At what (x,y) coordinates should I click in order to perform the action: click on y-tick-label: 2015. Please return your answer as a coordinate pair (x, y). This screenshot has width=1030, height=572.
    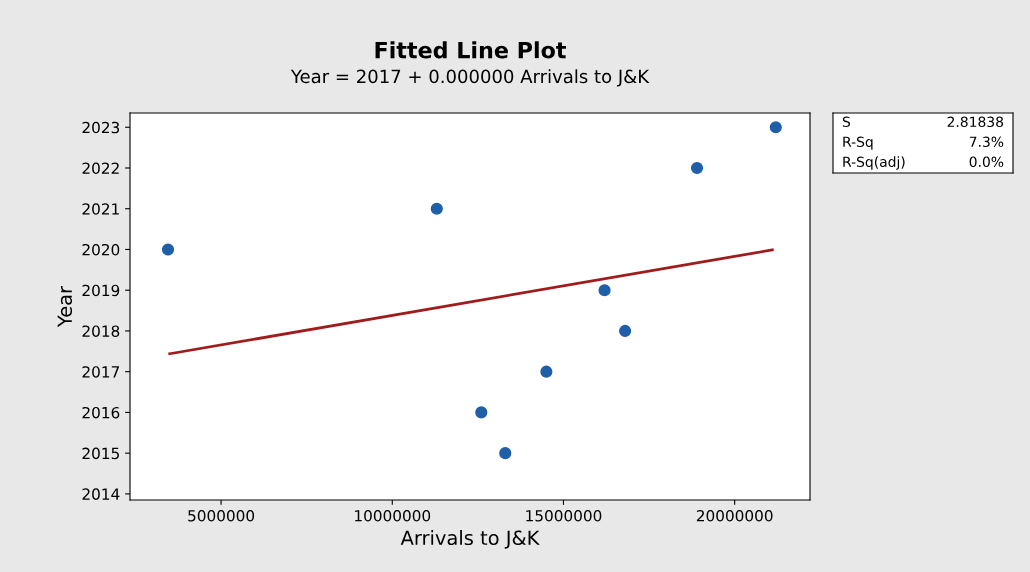
    Looking at the image, I should click on (100, 453).